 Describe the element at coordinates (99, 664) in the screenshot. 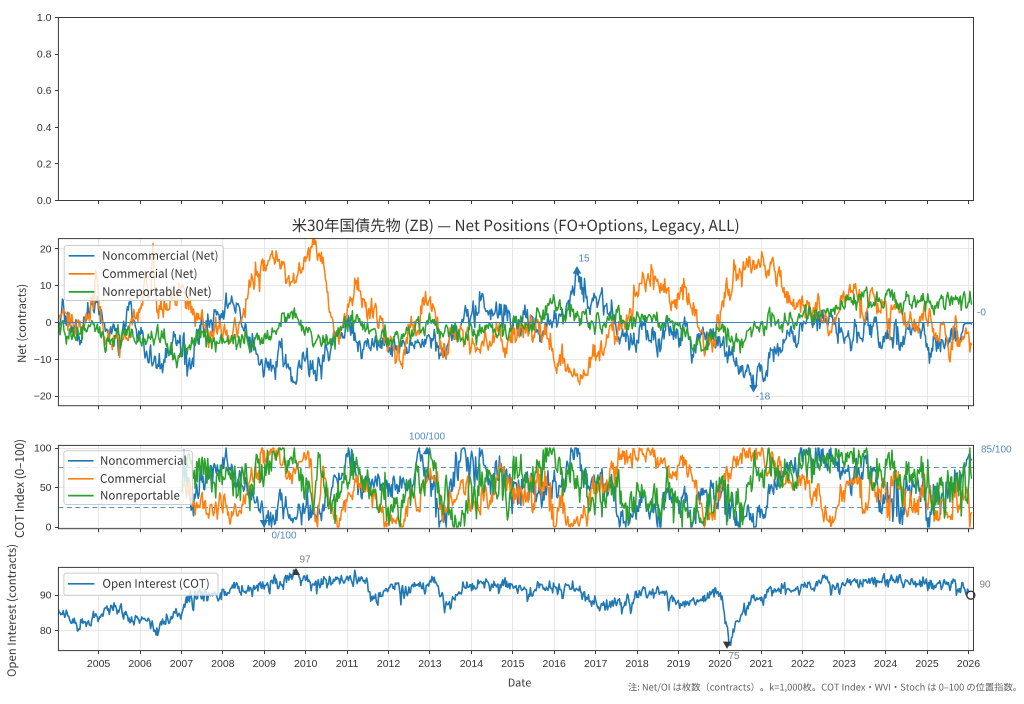

I see `svg-text: 2005` at that location.